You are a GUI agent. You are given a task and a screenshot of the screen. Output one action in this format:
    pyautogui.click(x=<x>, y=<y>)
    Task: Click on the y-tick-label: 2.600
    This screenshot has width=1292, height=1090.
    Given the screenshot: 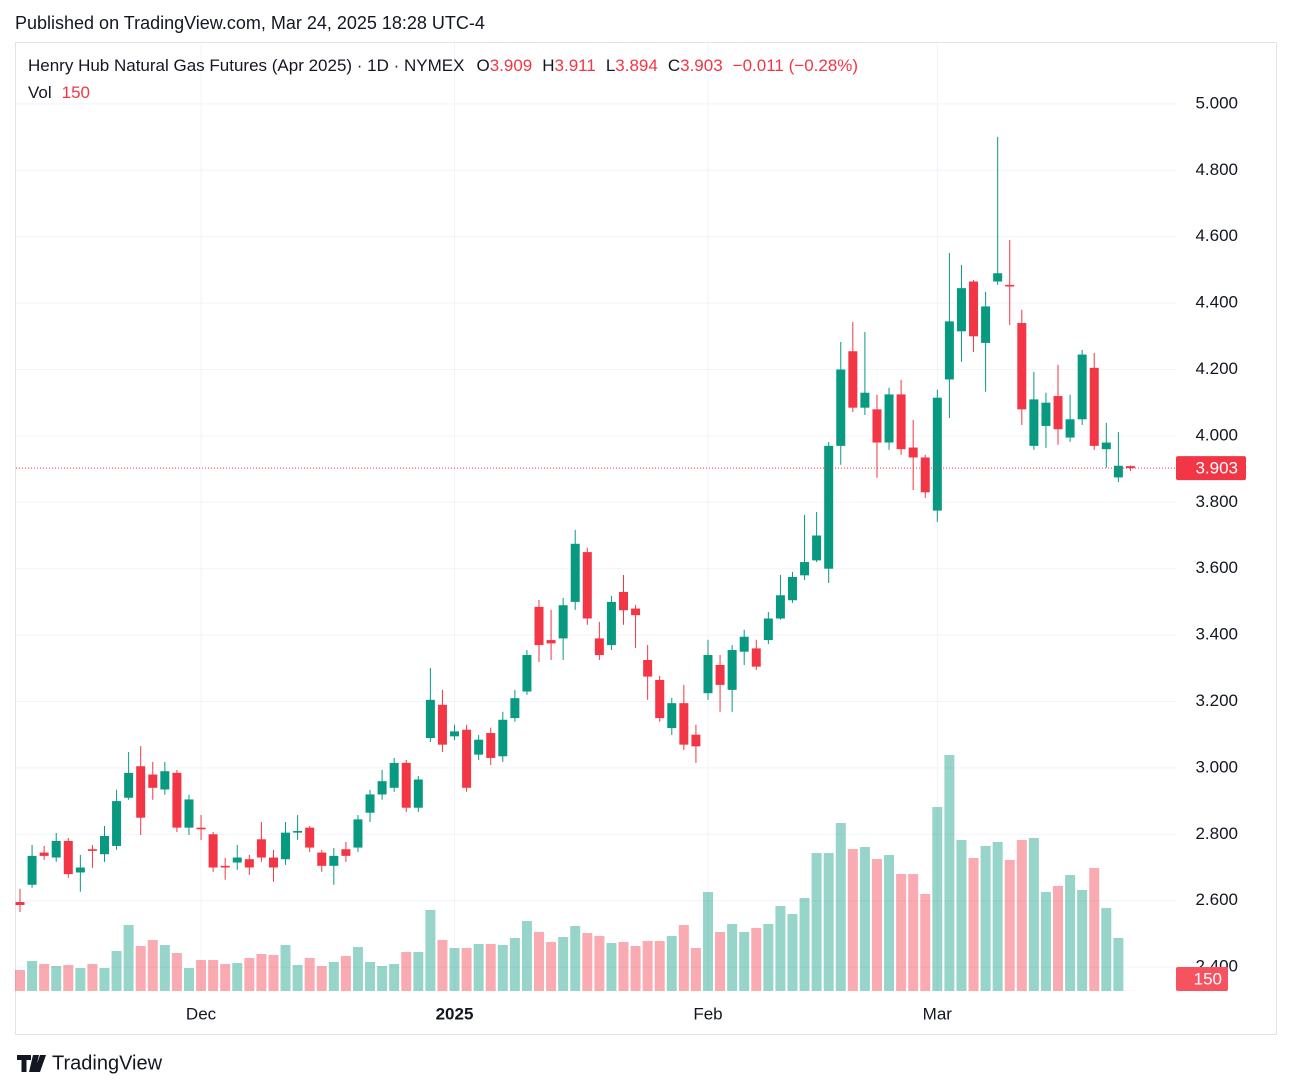 What is the action you would take?
    pyautogui.click(x=1216, y=899)
    